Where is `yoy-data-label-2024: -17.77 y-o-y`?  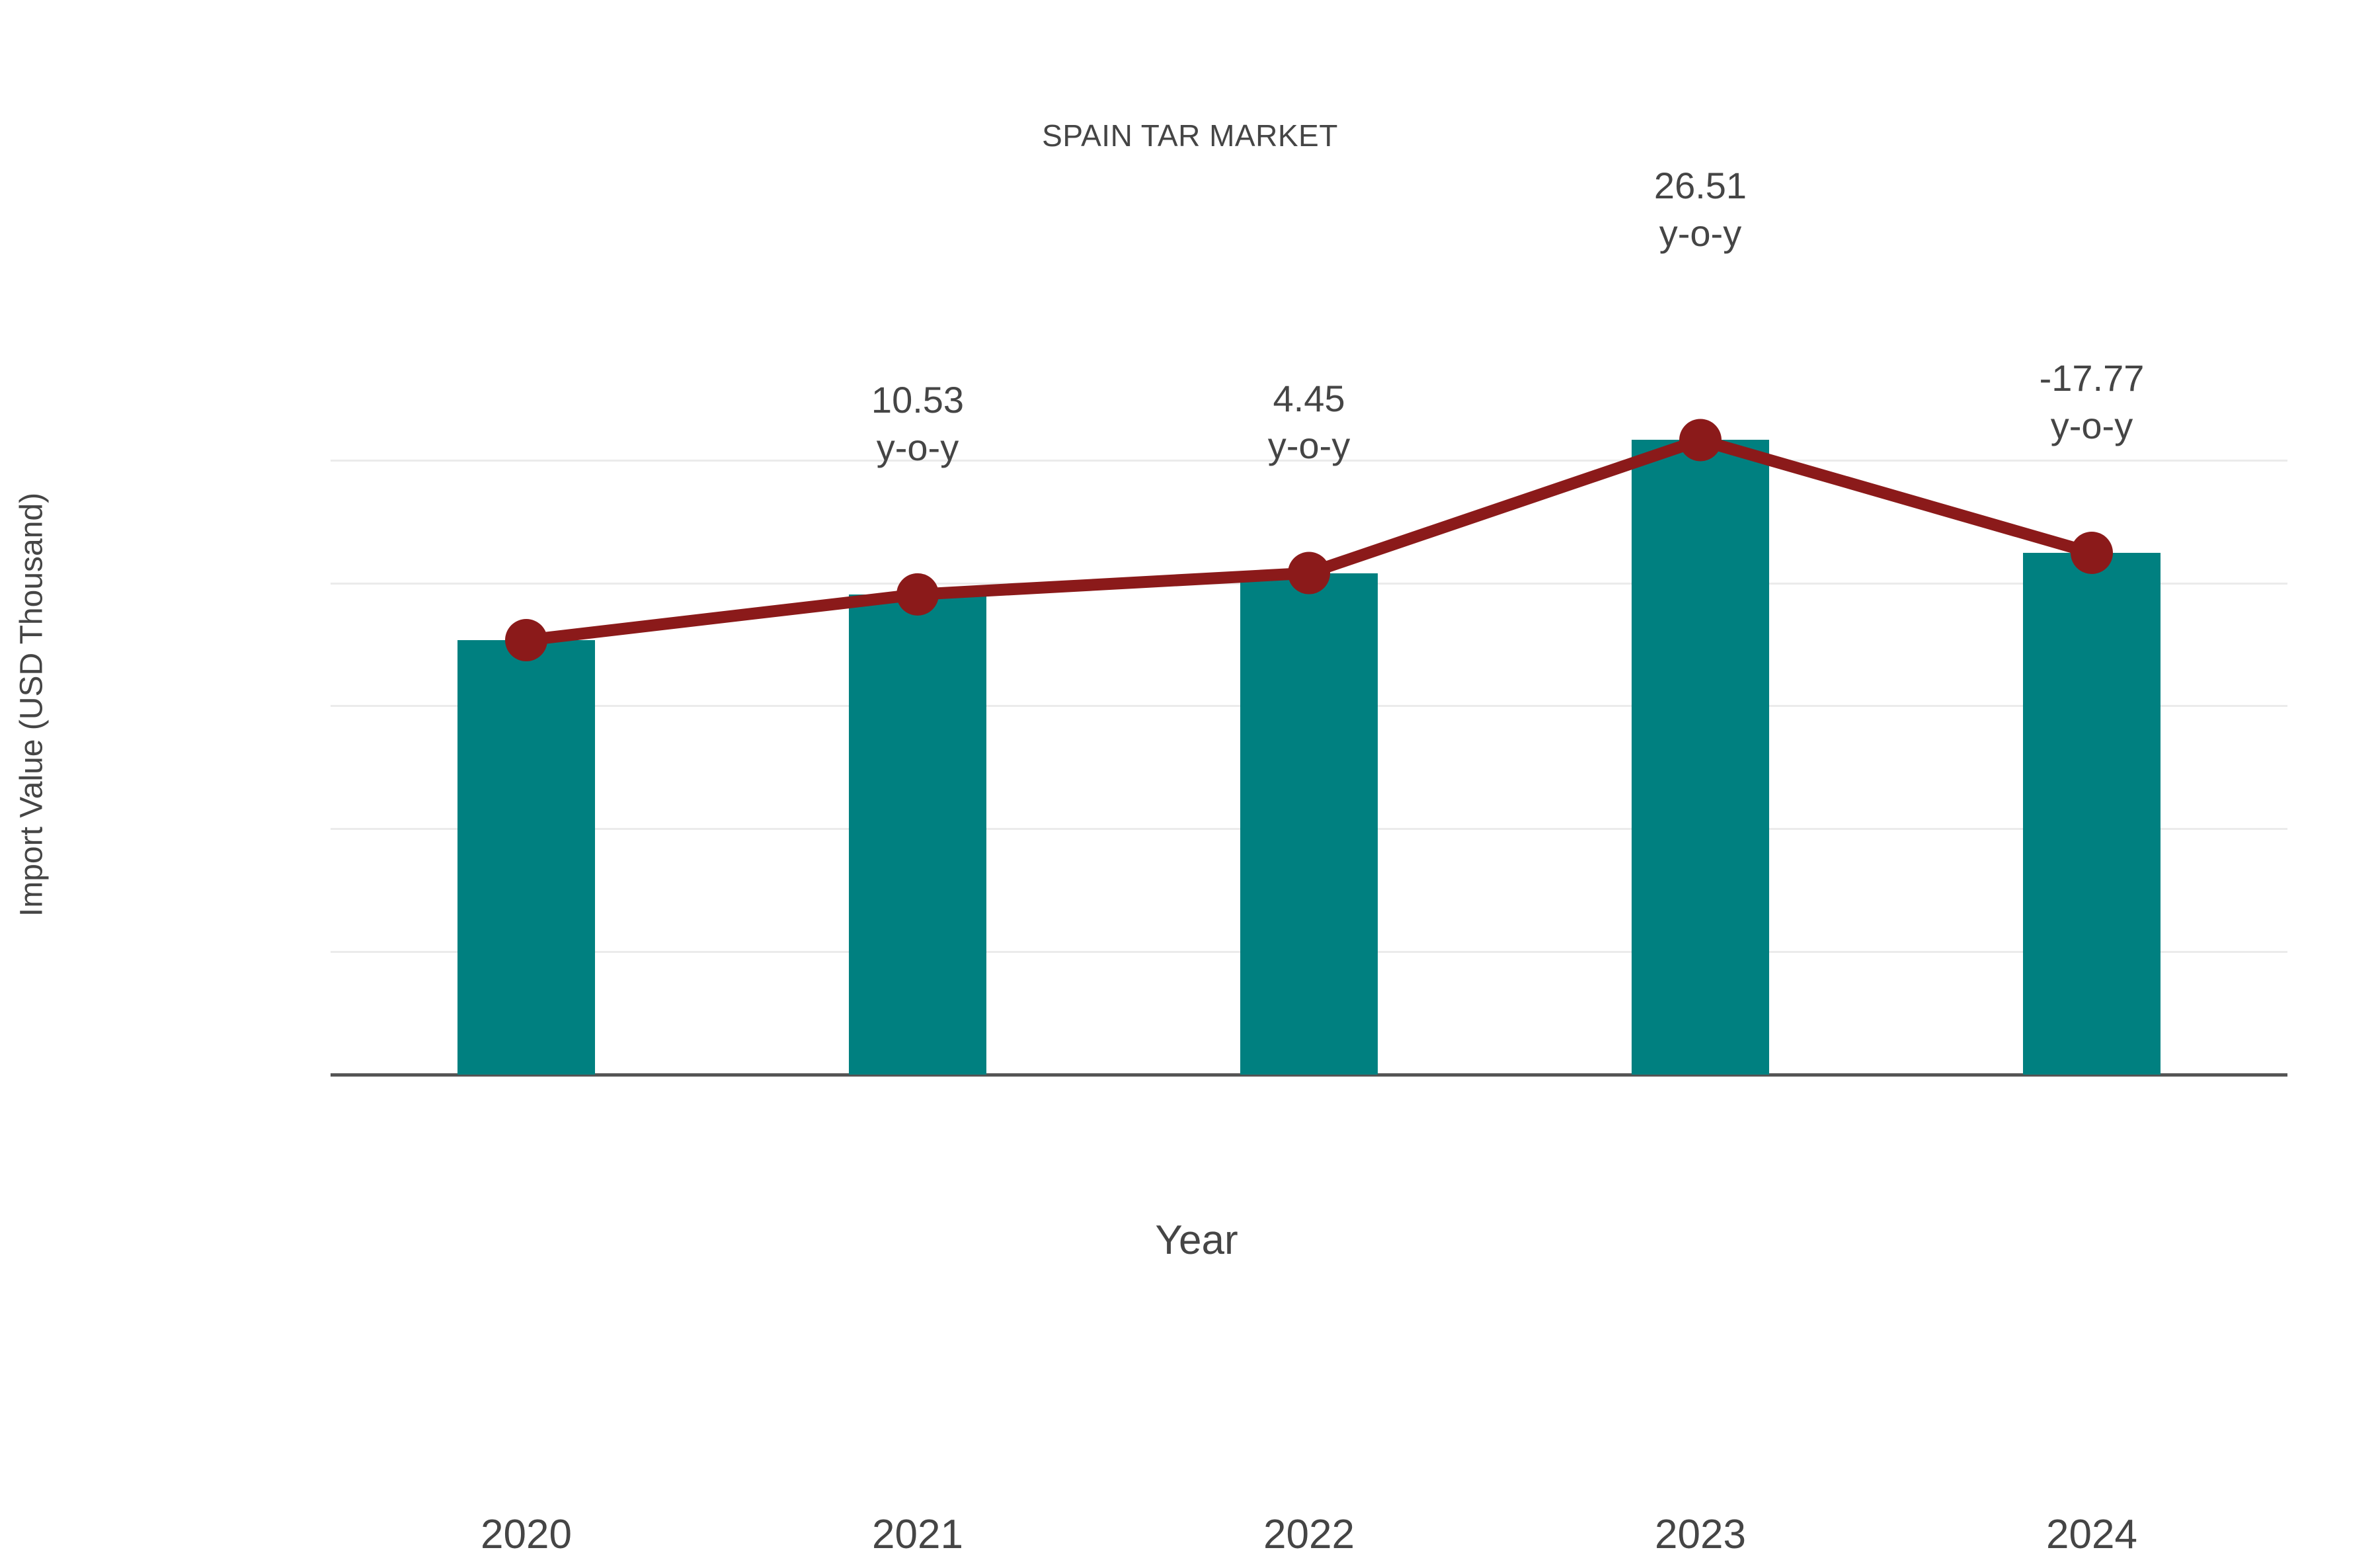 yoy-data-label-2024: -17.77 y-o-y is located at coordinates (2092, 401).